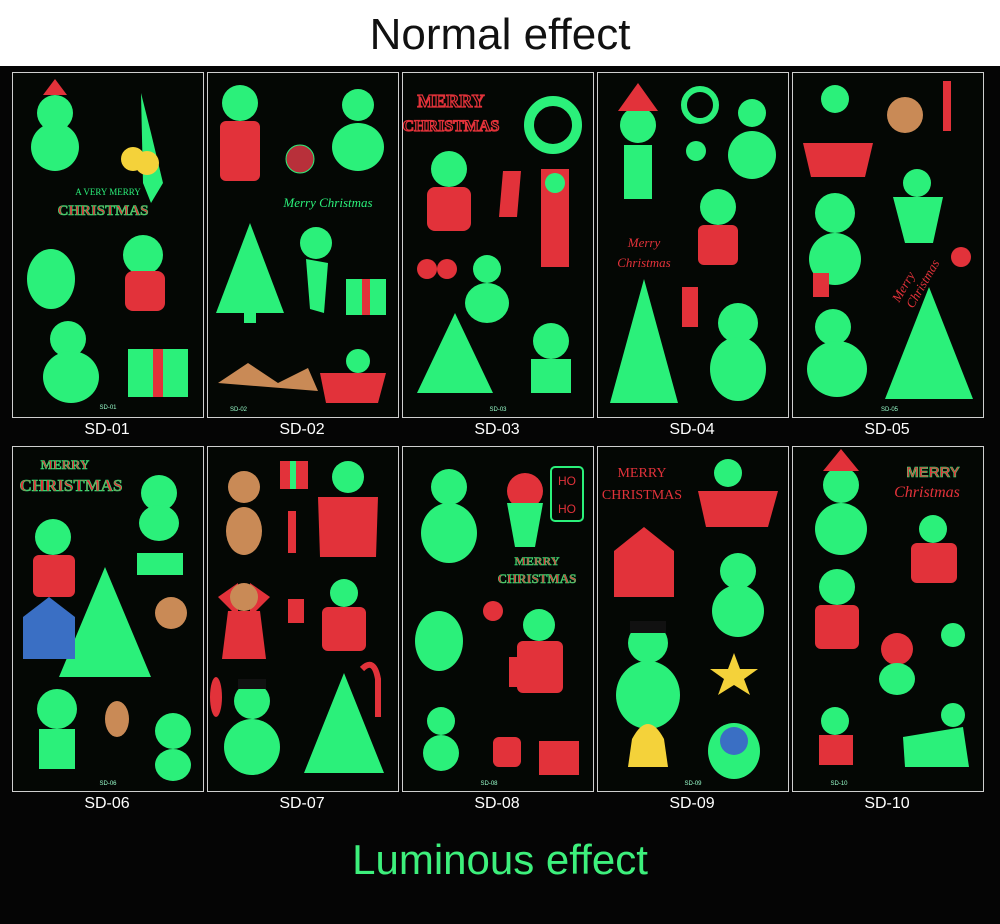 The width and height of the screenshot is (1000, 924). I want to click on sheet-text-1: HO, so click(567, 481).